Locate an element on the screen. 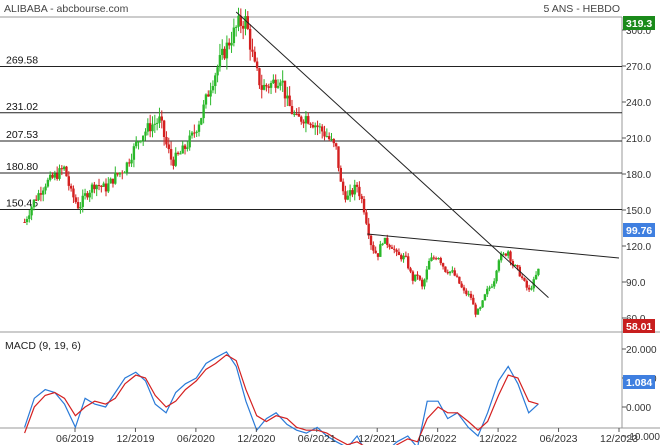 Image resolution: width=660 pixels, height=445 pixels. trendline is located at coordinates (493, 246).